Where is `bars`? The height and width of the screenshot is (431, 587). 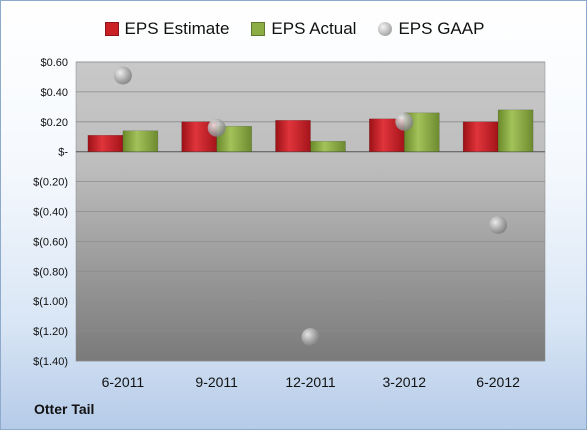
bars is located at coordinates (310, 130).